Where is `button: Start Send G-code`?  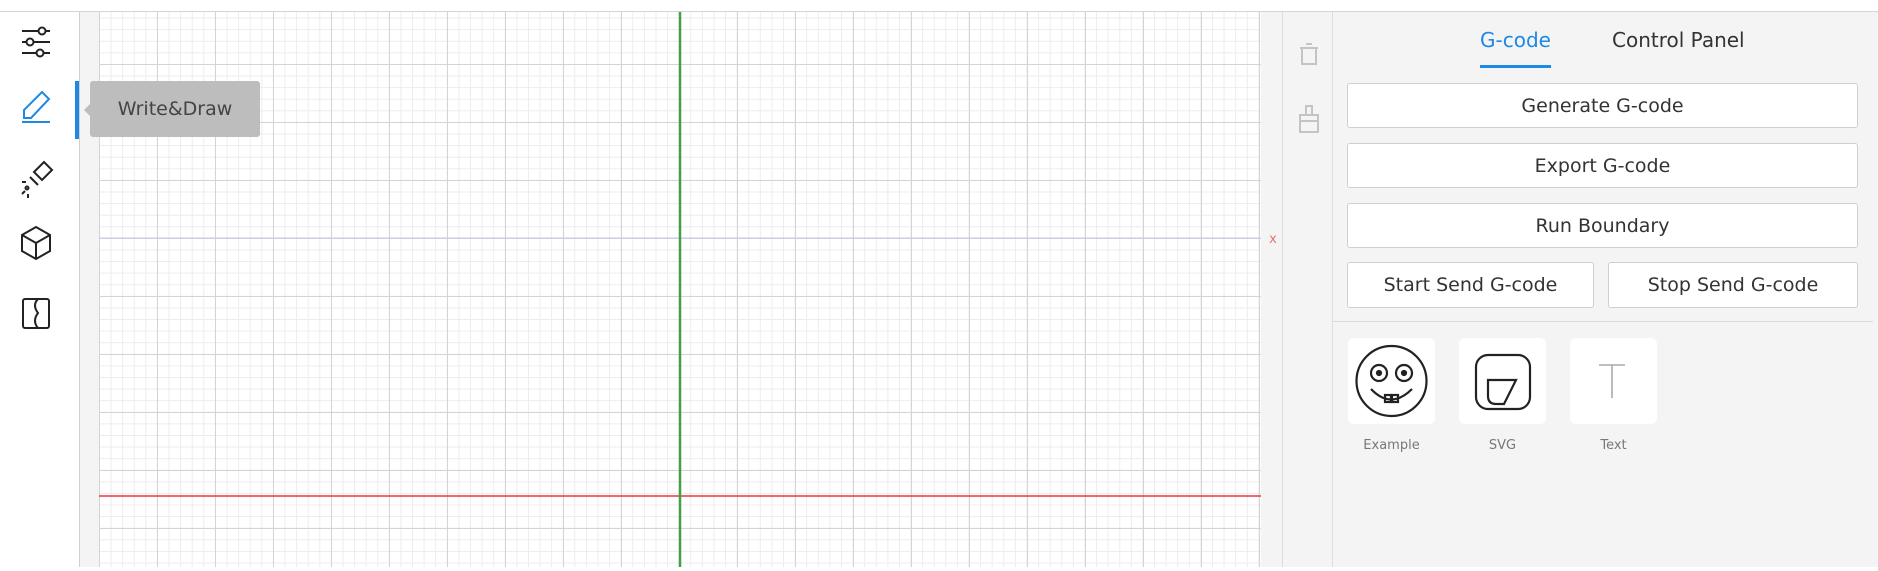
button: Start Send G-code is located at coordinates (1470, 285).